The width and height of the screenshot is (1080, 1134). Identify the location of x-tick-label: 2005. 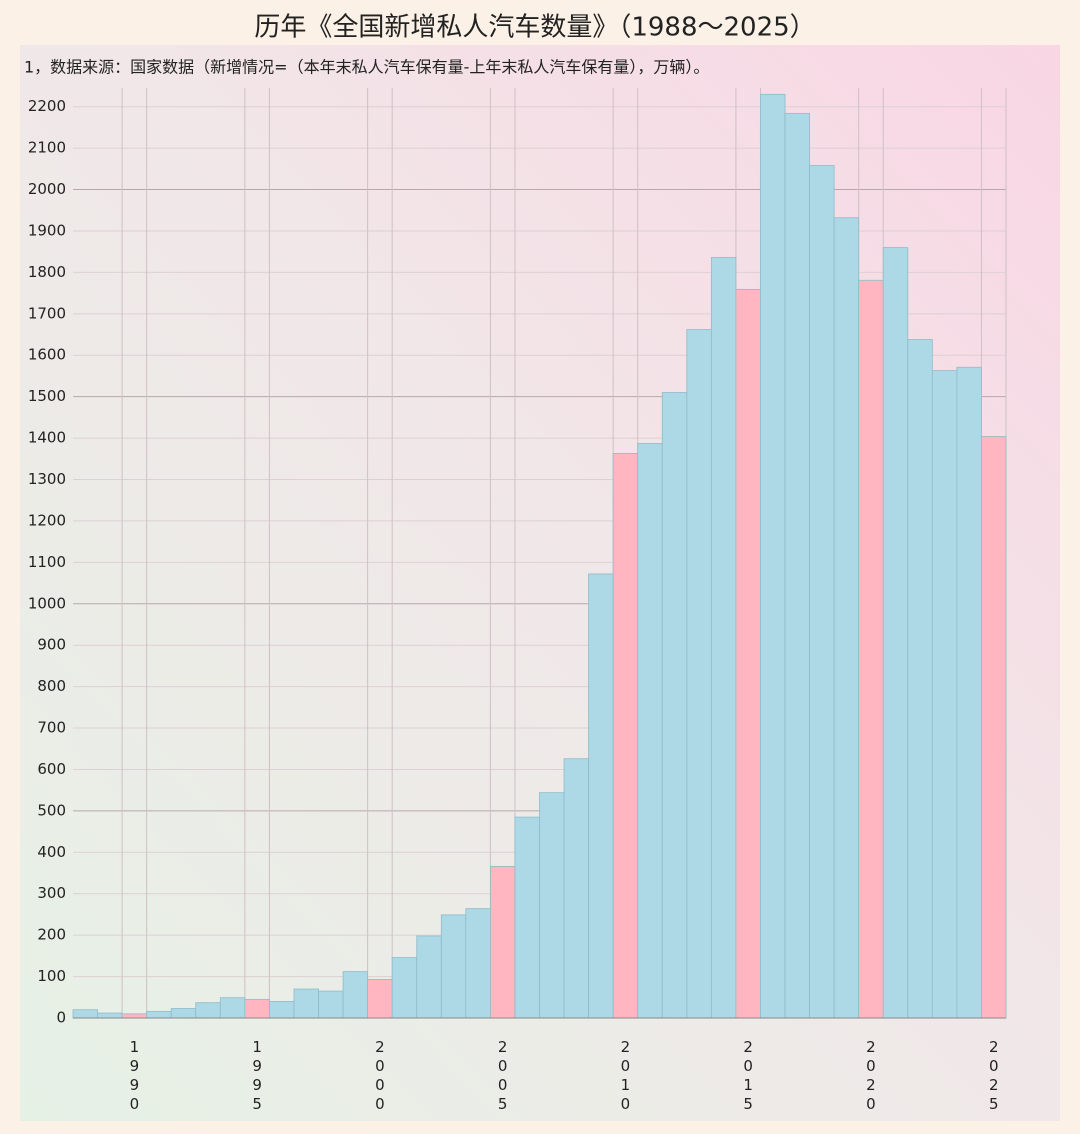
(503, 1076).